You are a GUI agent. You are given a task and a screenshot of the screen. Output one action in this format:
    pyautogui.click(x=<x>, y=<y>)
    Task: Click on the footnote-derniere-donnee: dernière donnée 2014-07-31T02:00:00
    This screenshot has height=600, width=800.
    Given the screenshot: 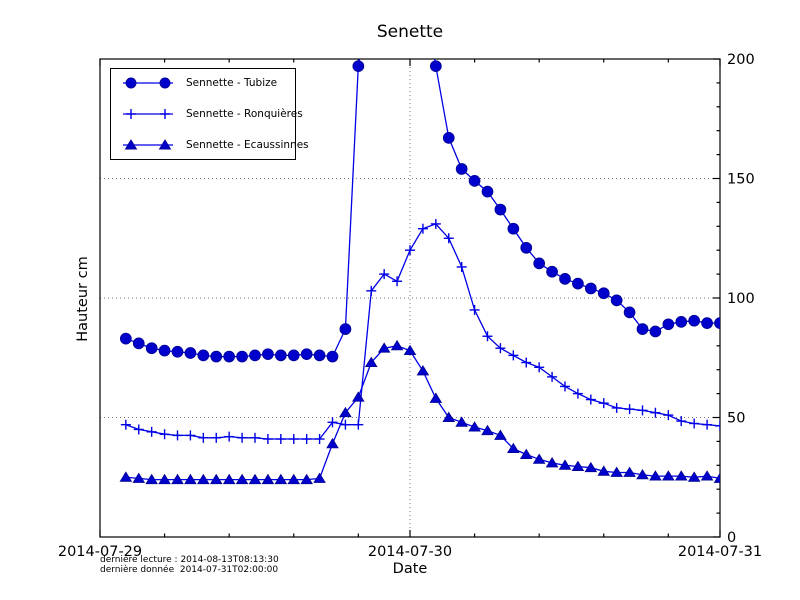 What is the action you would take?
    pyautogui.click(x=189, y=569)
    